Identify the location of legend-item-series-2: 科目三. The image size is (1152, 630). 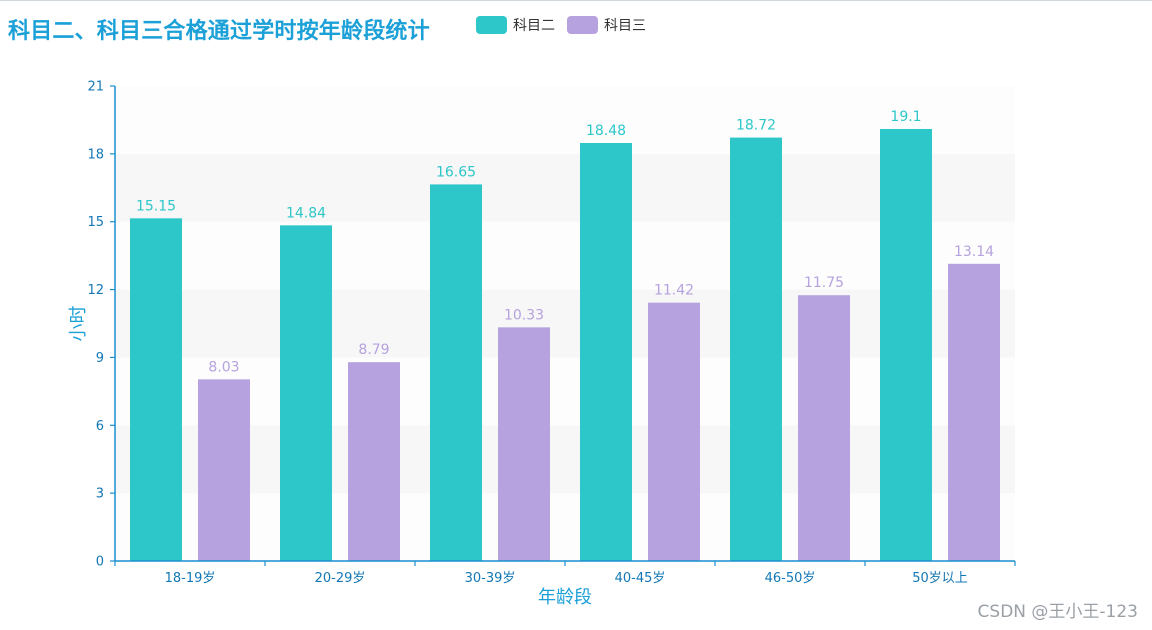
(606, 25).